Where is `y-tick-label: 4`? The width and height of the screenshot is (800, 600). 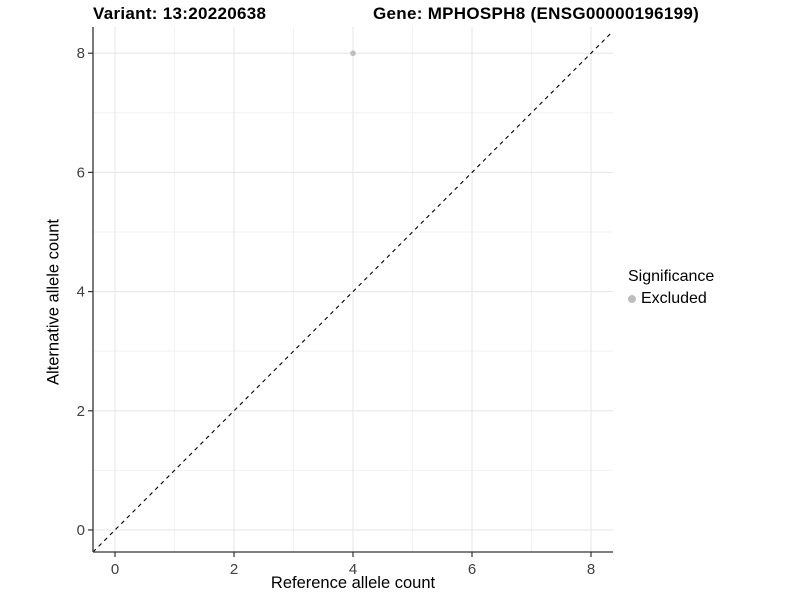 y-tick-label: 4 is located at coordinates (81, 292).